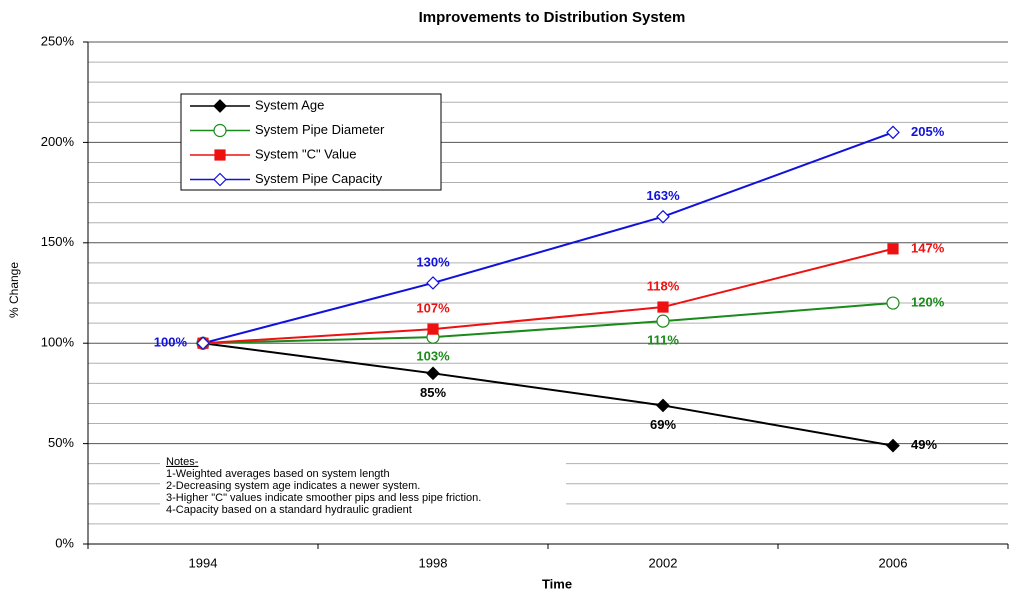  I want to click on data-label: 49%, so click(924, 444).